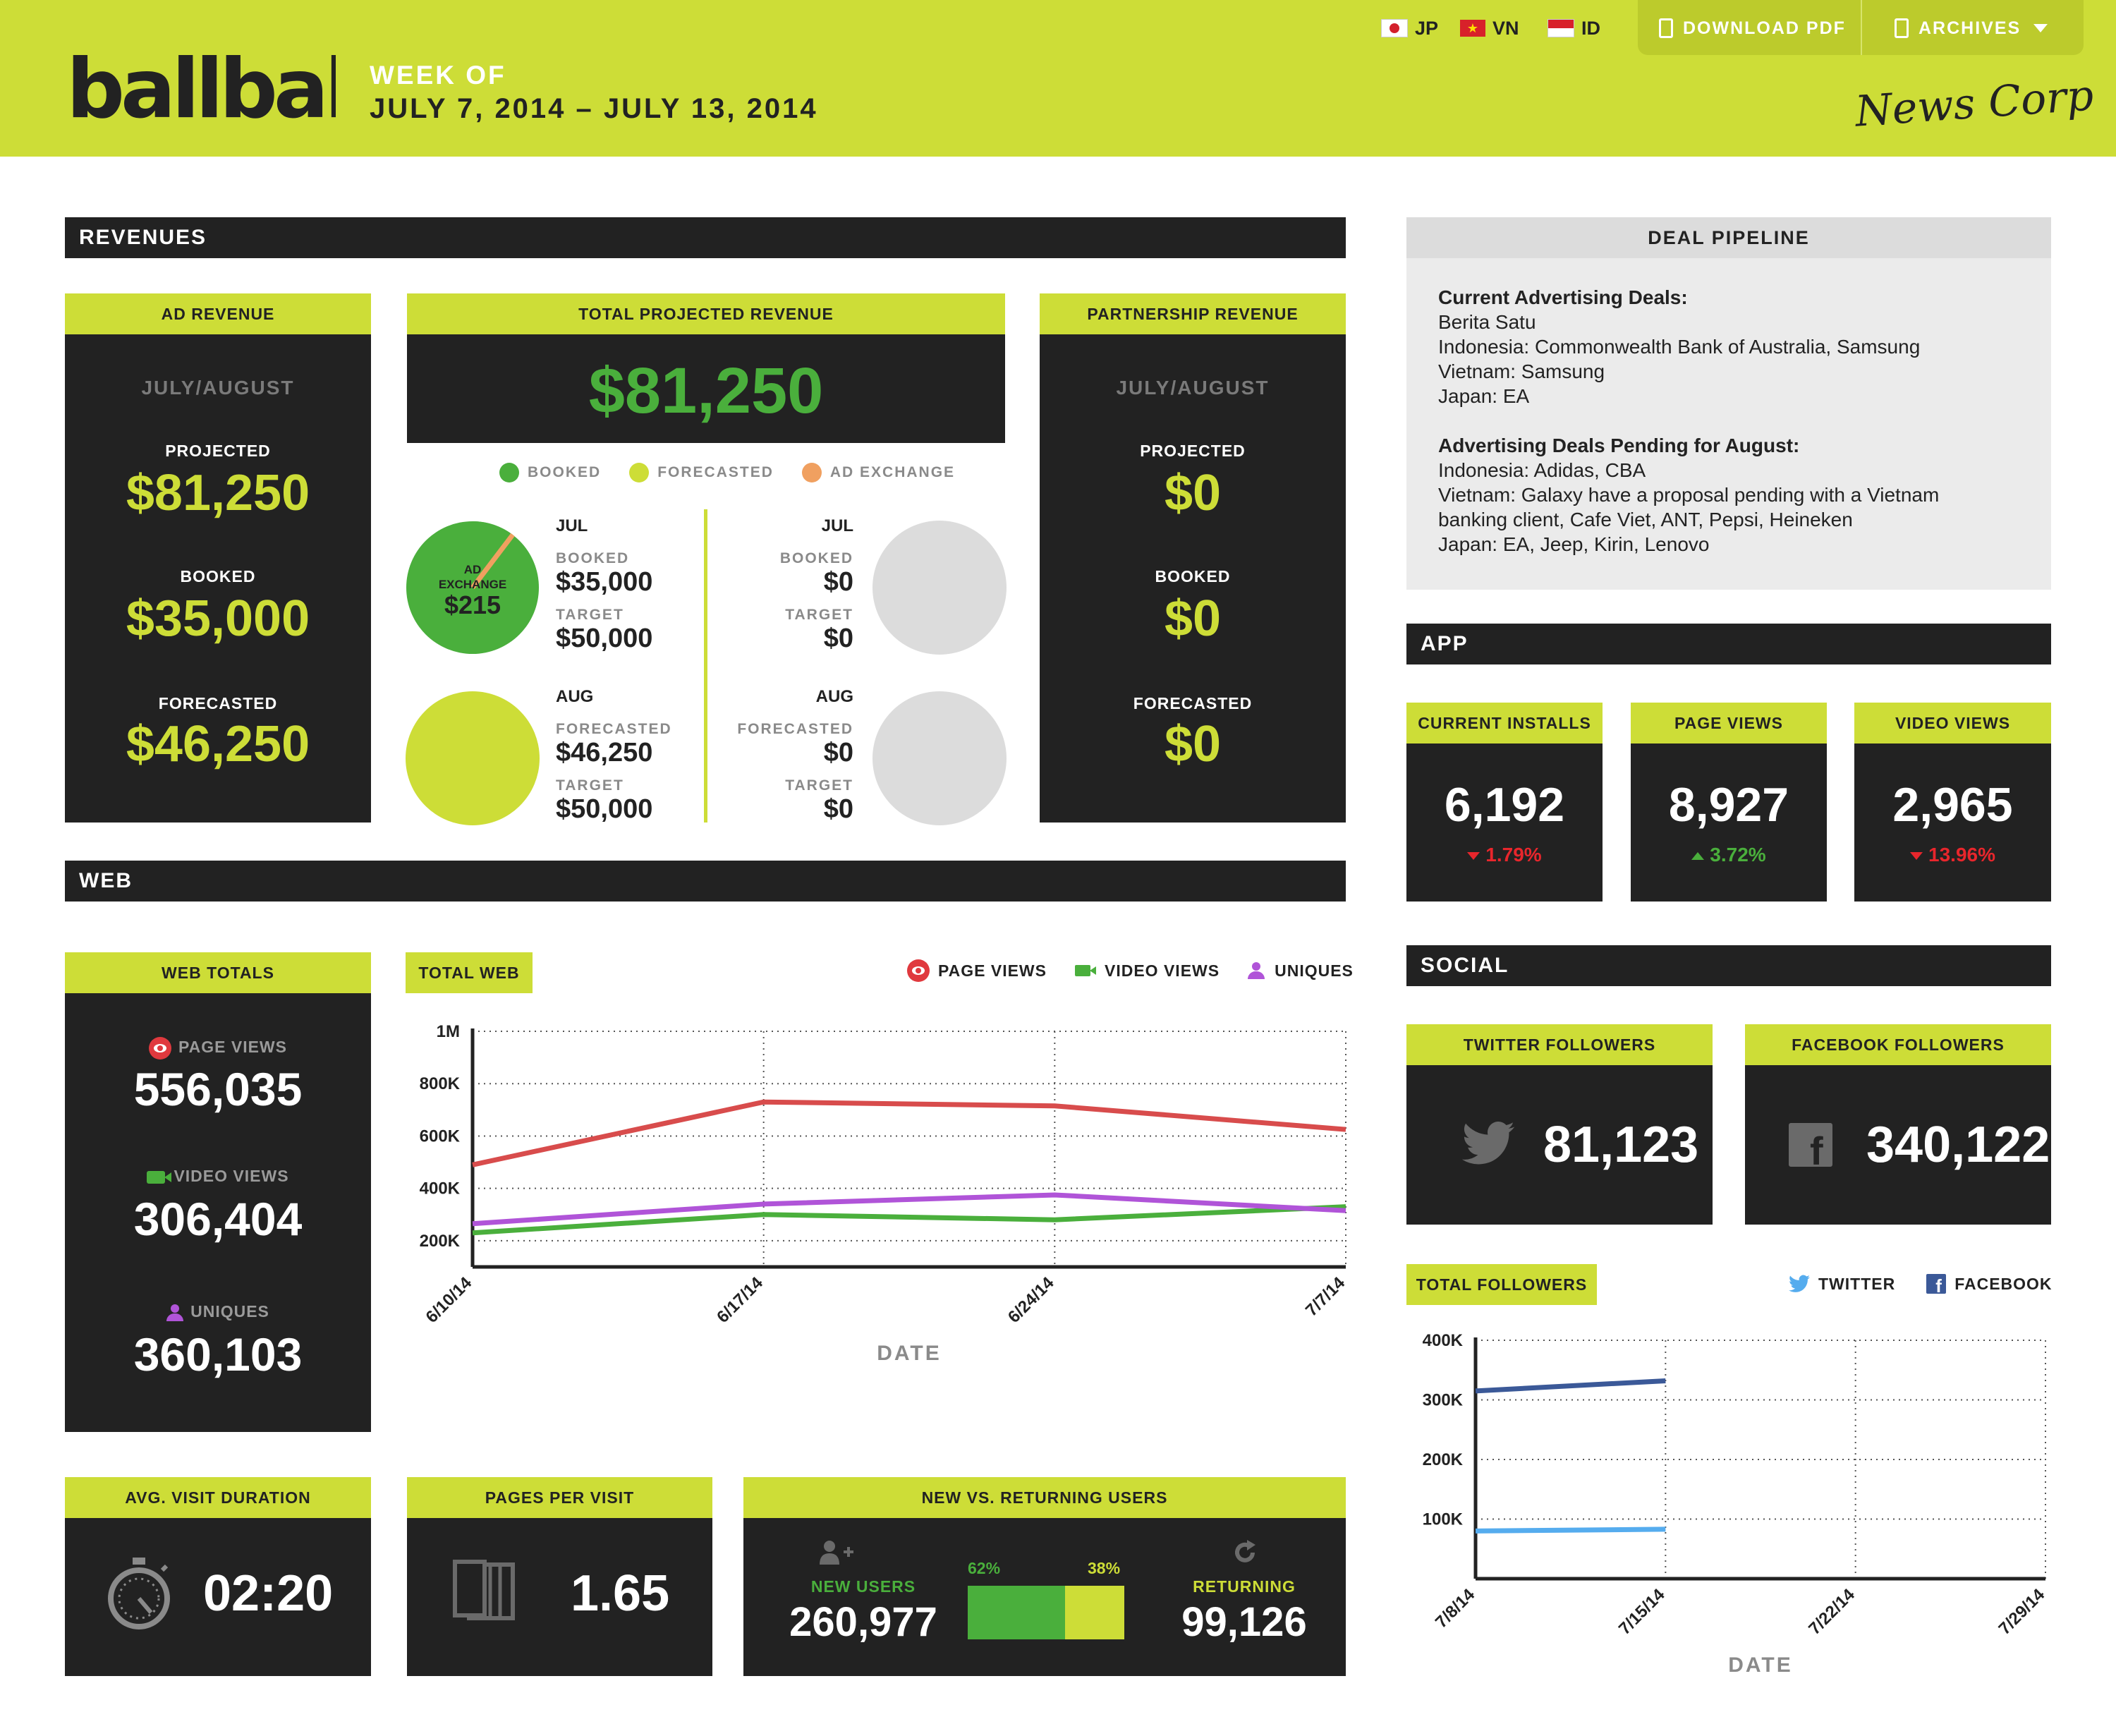 This screenshot has height=1736, width=2116. I want to click on aug-target-label: TARGET, so click(590, 785).